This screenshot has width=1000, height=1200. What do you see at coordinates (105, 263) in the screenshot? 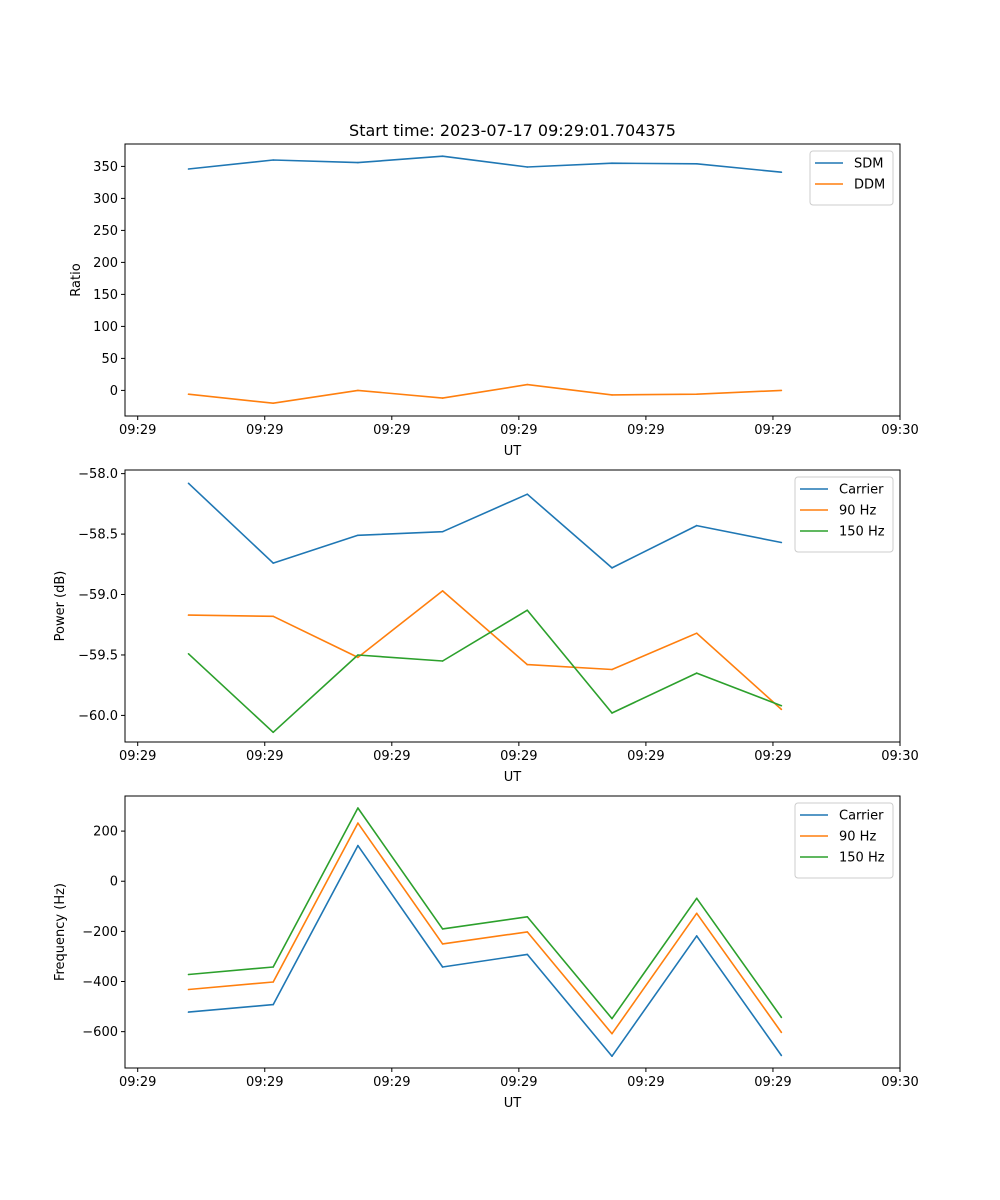
I see `y-tick-label: 200` at bounding box center [105, 263].